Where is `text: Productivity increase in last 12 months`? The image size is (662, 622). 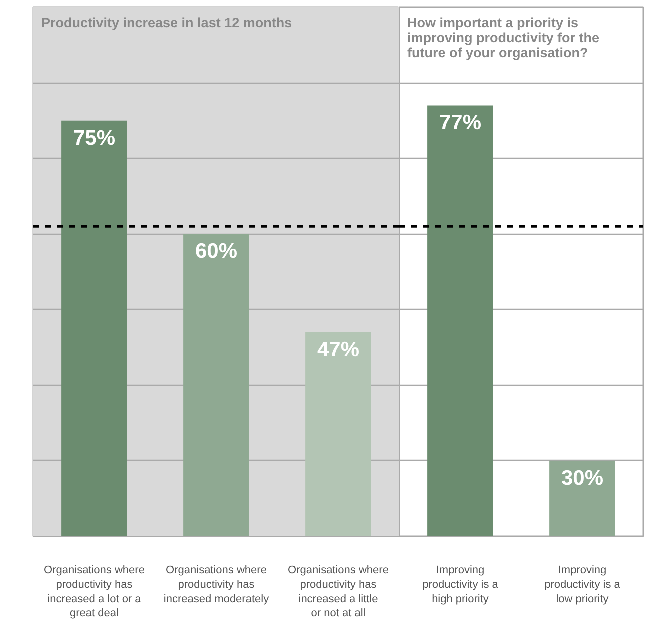
text: Productivity increase in last 12 months is located at coordinates (167, 23).